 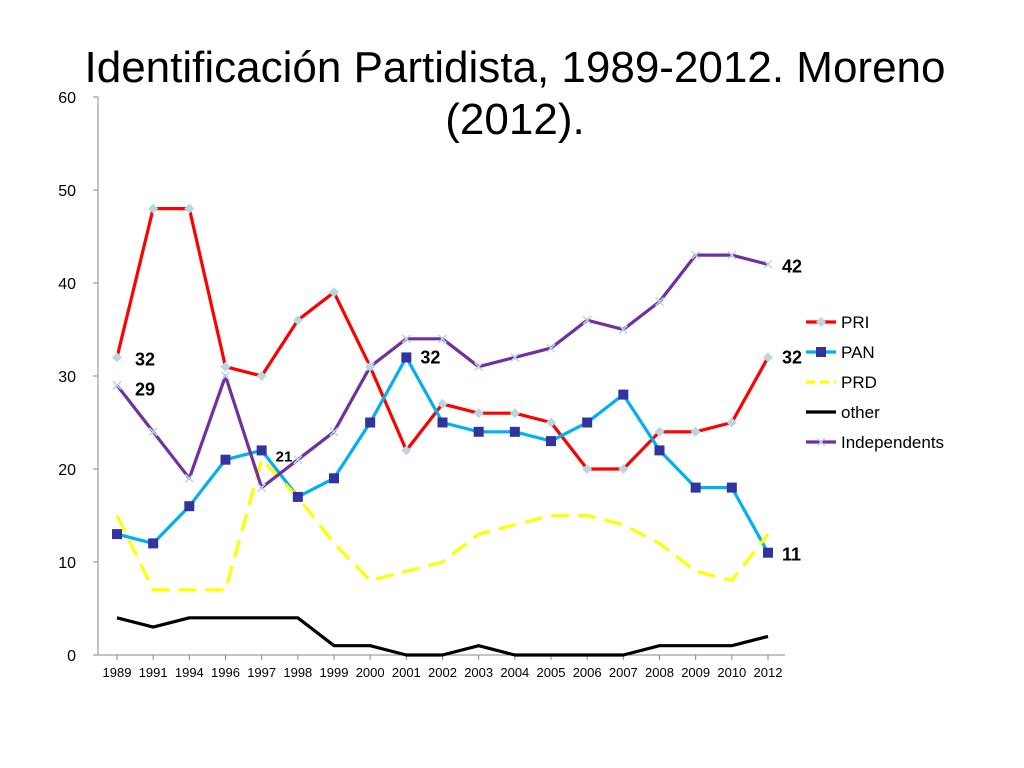 I want to click on x-tick-label: 2012, so click(x=768, y=672).